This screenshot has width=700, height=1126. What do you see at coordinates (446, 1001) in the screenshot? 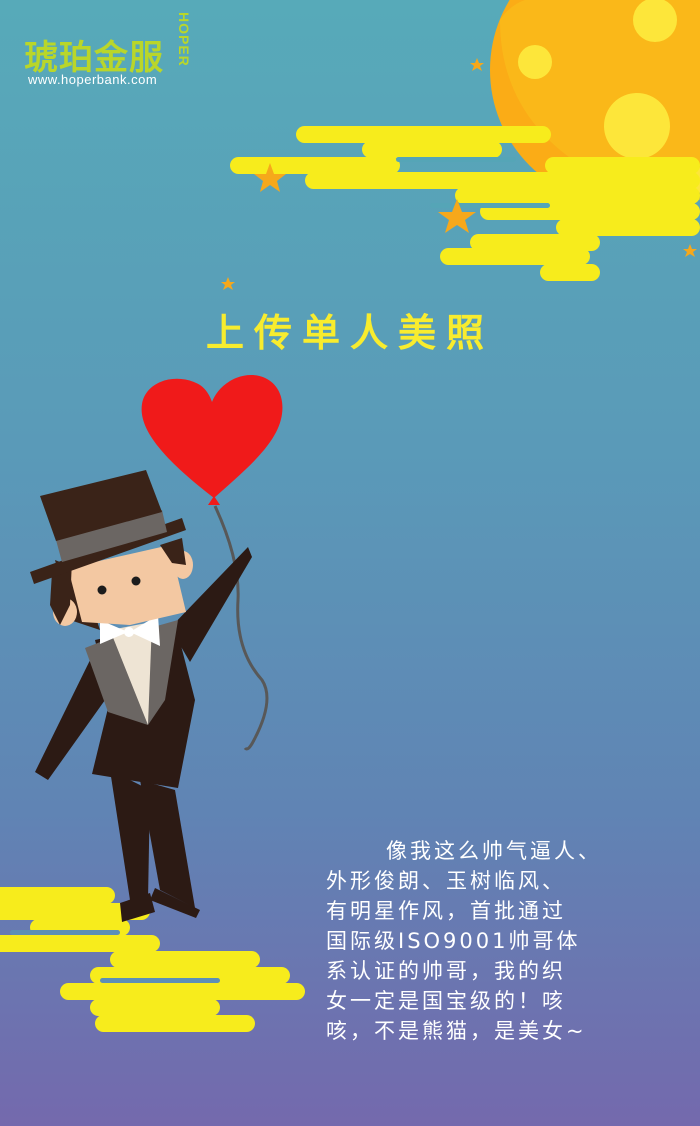
I see `poem-line: 女一定是国宝级的！咳` at bounding box center [446, 1001].